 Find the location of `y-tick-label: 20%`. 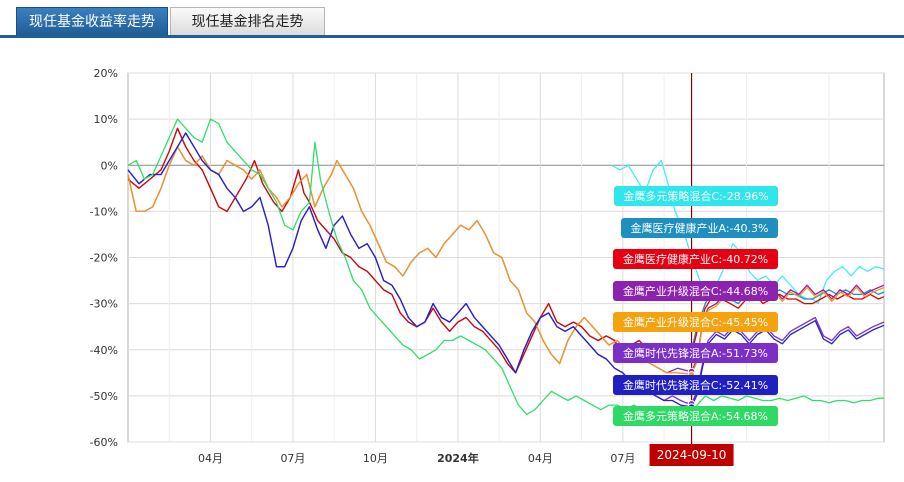

y-tick-label: 20% is located at coordinates (106, 73).